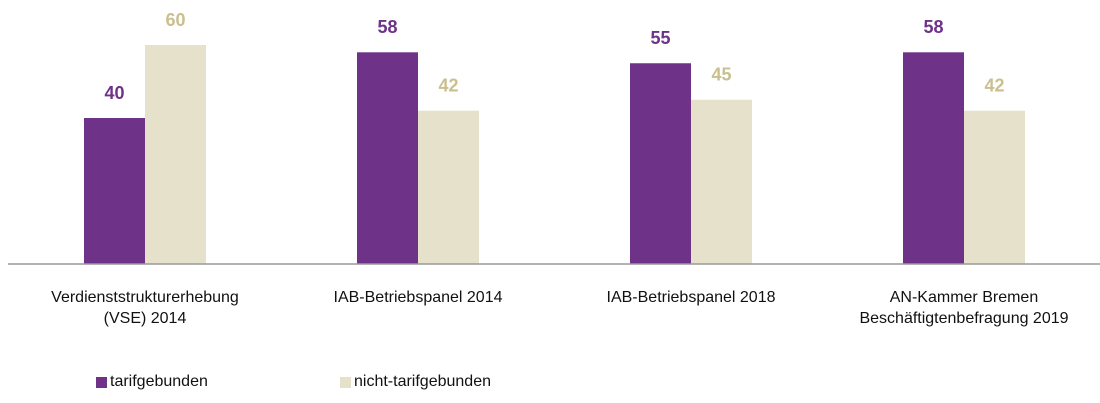 Image resolution: width=1100 pixels, height=403 pixels. What do you see at coordinates (418, 297) in the screenshot?
I see `x-tick-label: IAB-Betriebspanel 2014` at bounding box center [418, 297].